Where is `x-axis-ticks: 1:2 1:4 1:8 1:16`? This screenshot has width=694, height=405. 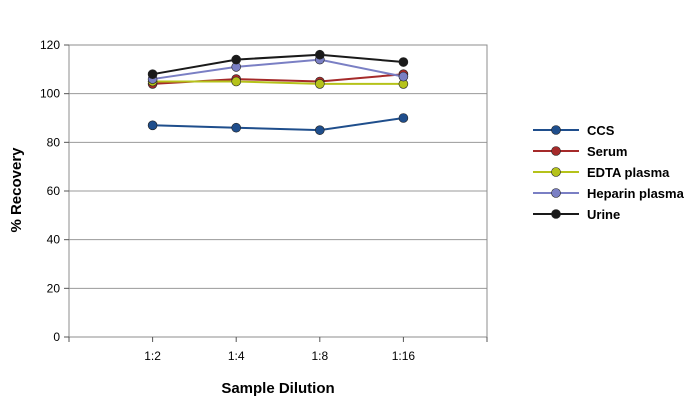
x-axis-ticks: 1:2 1:4 1:8 1:16 is located at coordinates (278, 350).